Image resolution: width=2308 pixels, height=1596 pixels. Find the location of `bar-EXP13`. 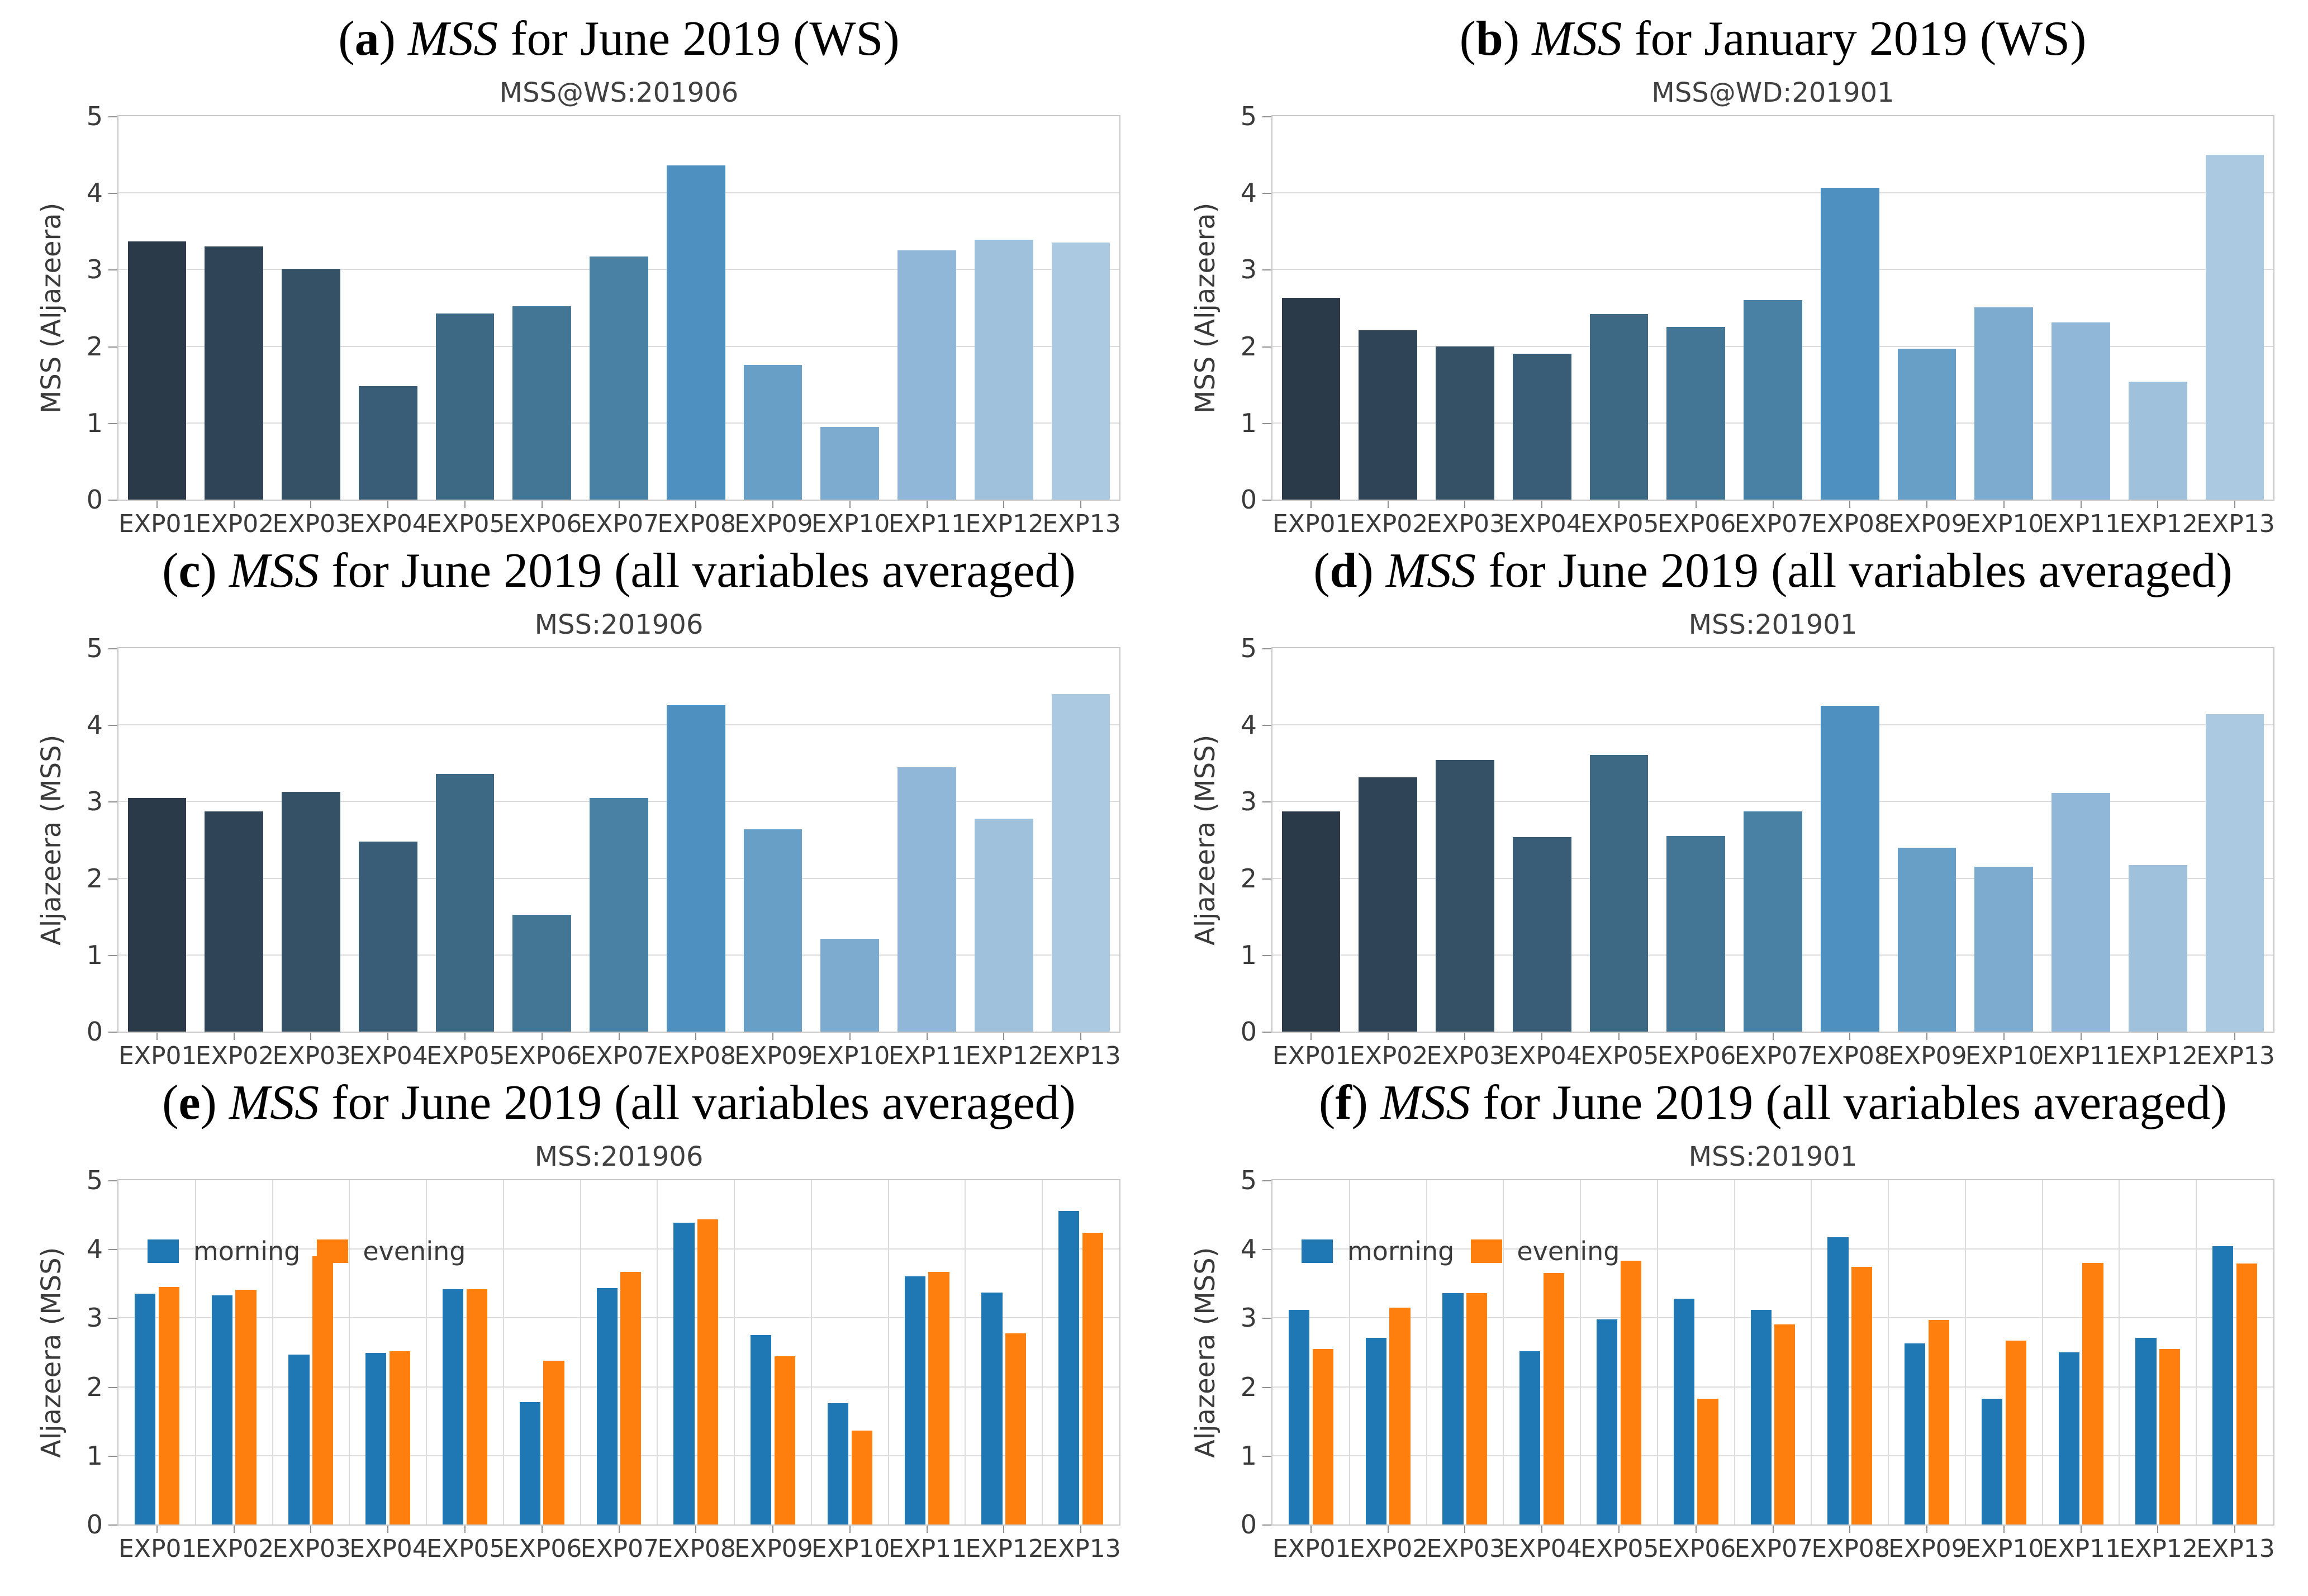

bar-EXP13 is located at coordinates (2234, 873).